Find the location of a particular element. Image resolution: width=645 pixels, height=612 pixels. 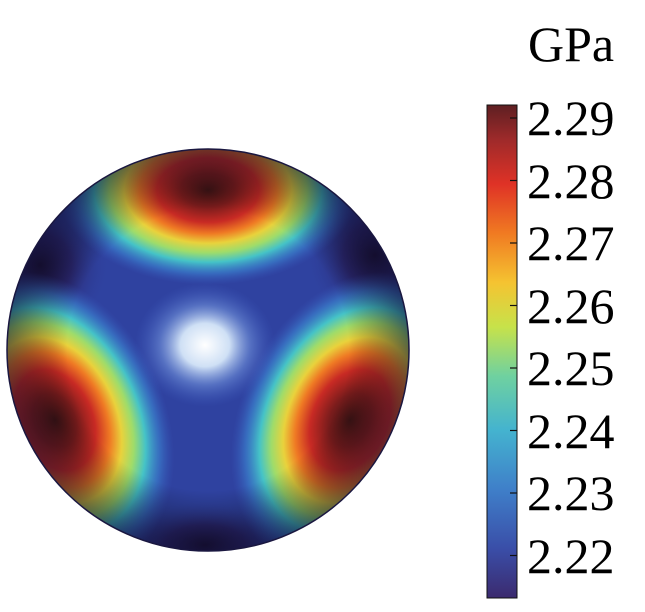

colorbar-tick-label: 2.26 is located at coordinates (571, 305).